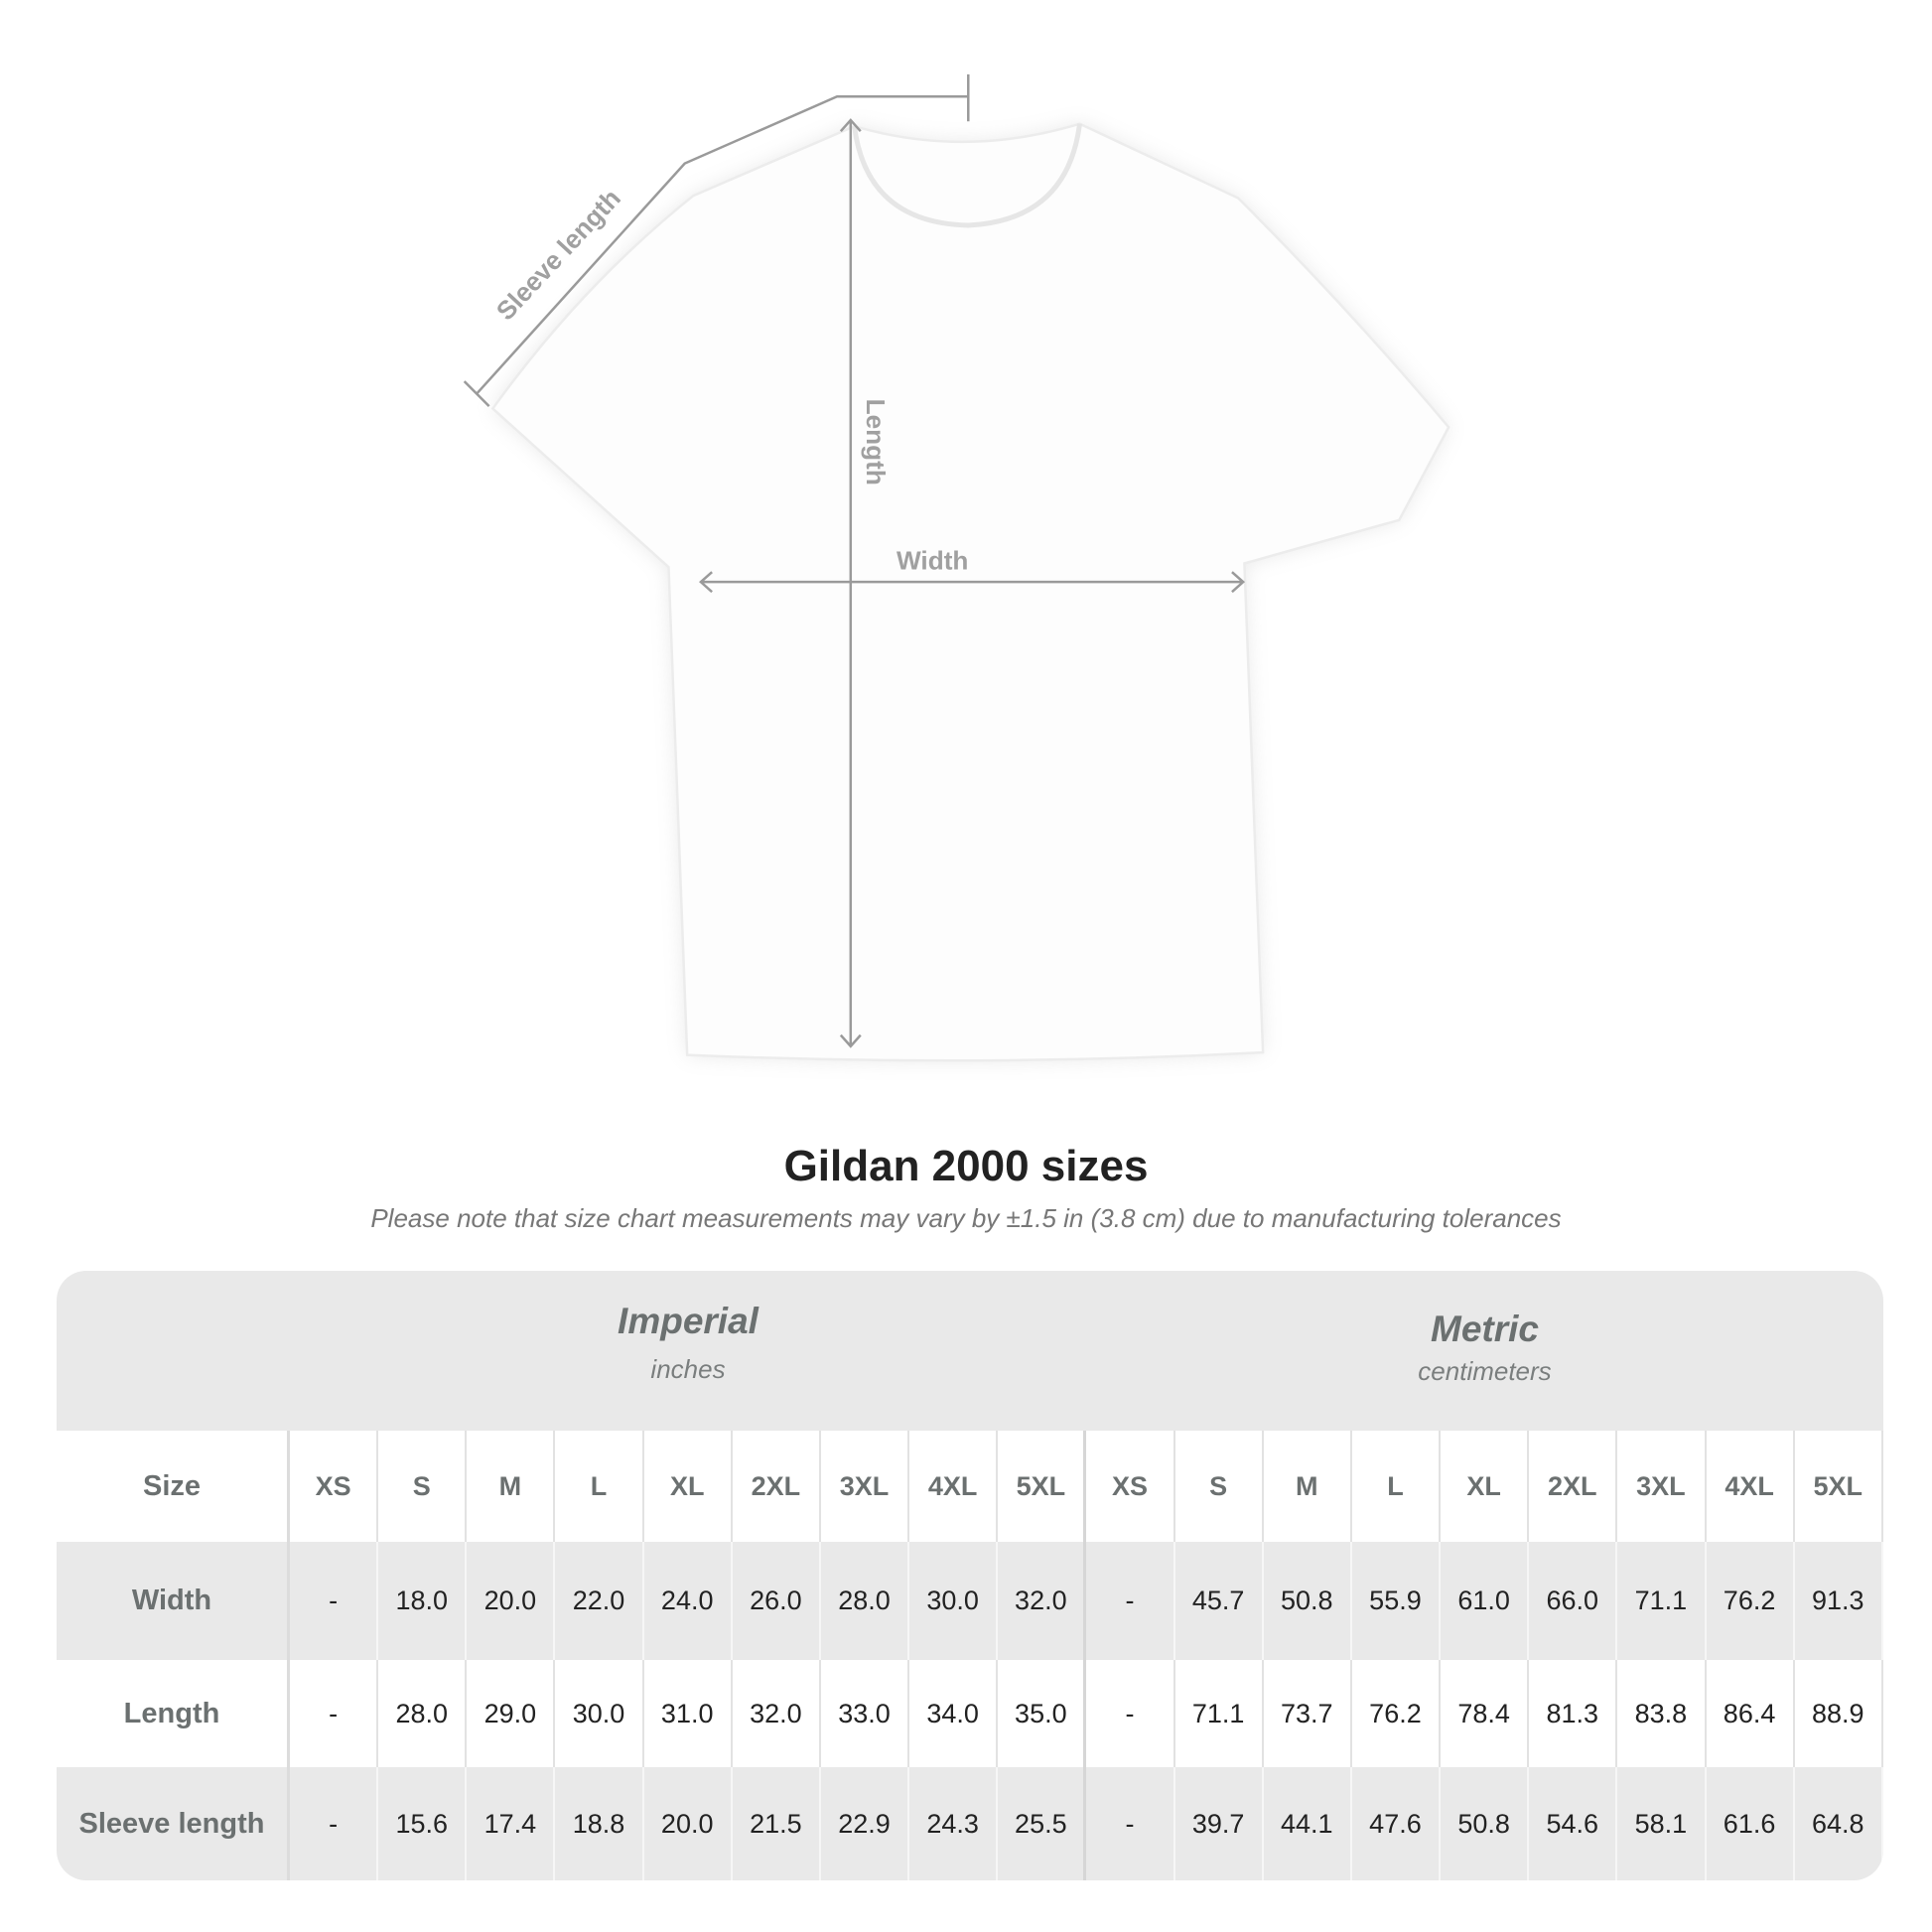  I want to click on table-cell: 22.0, so click(599, 1601).